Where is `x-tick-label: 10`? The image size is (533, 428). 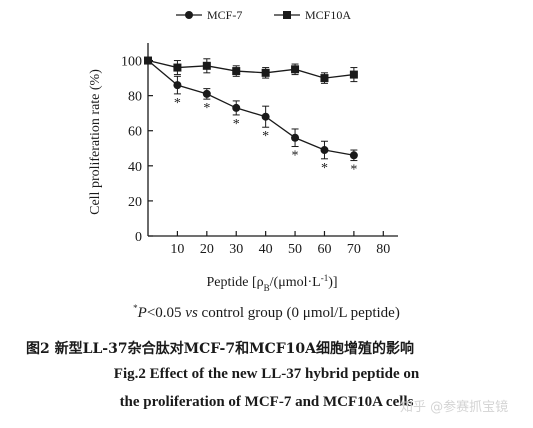 x-tick-label: 10 is located at coordinates (177, 249).